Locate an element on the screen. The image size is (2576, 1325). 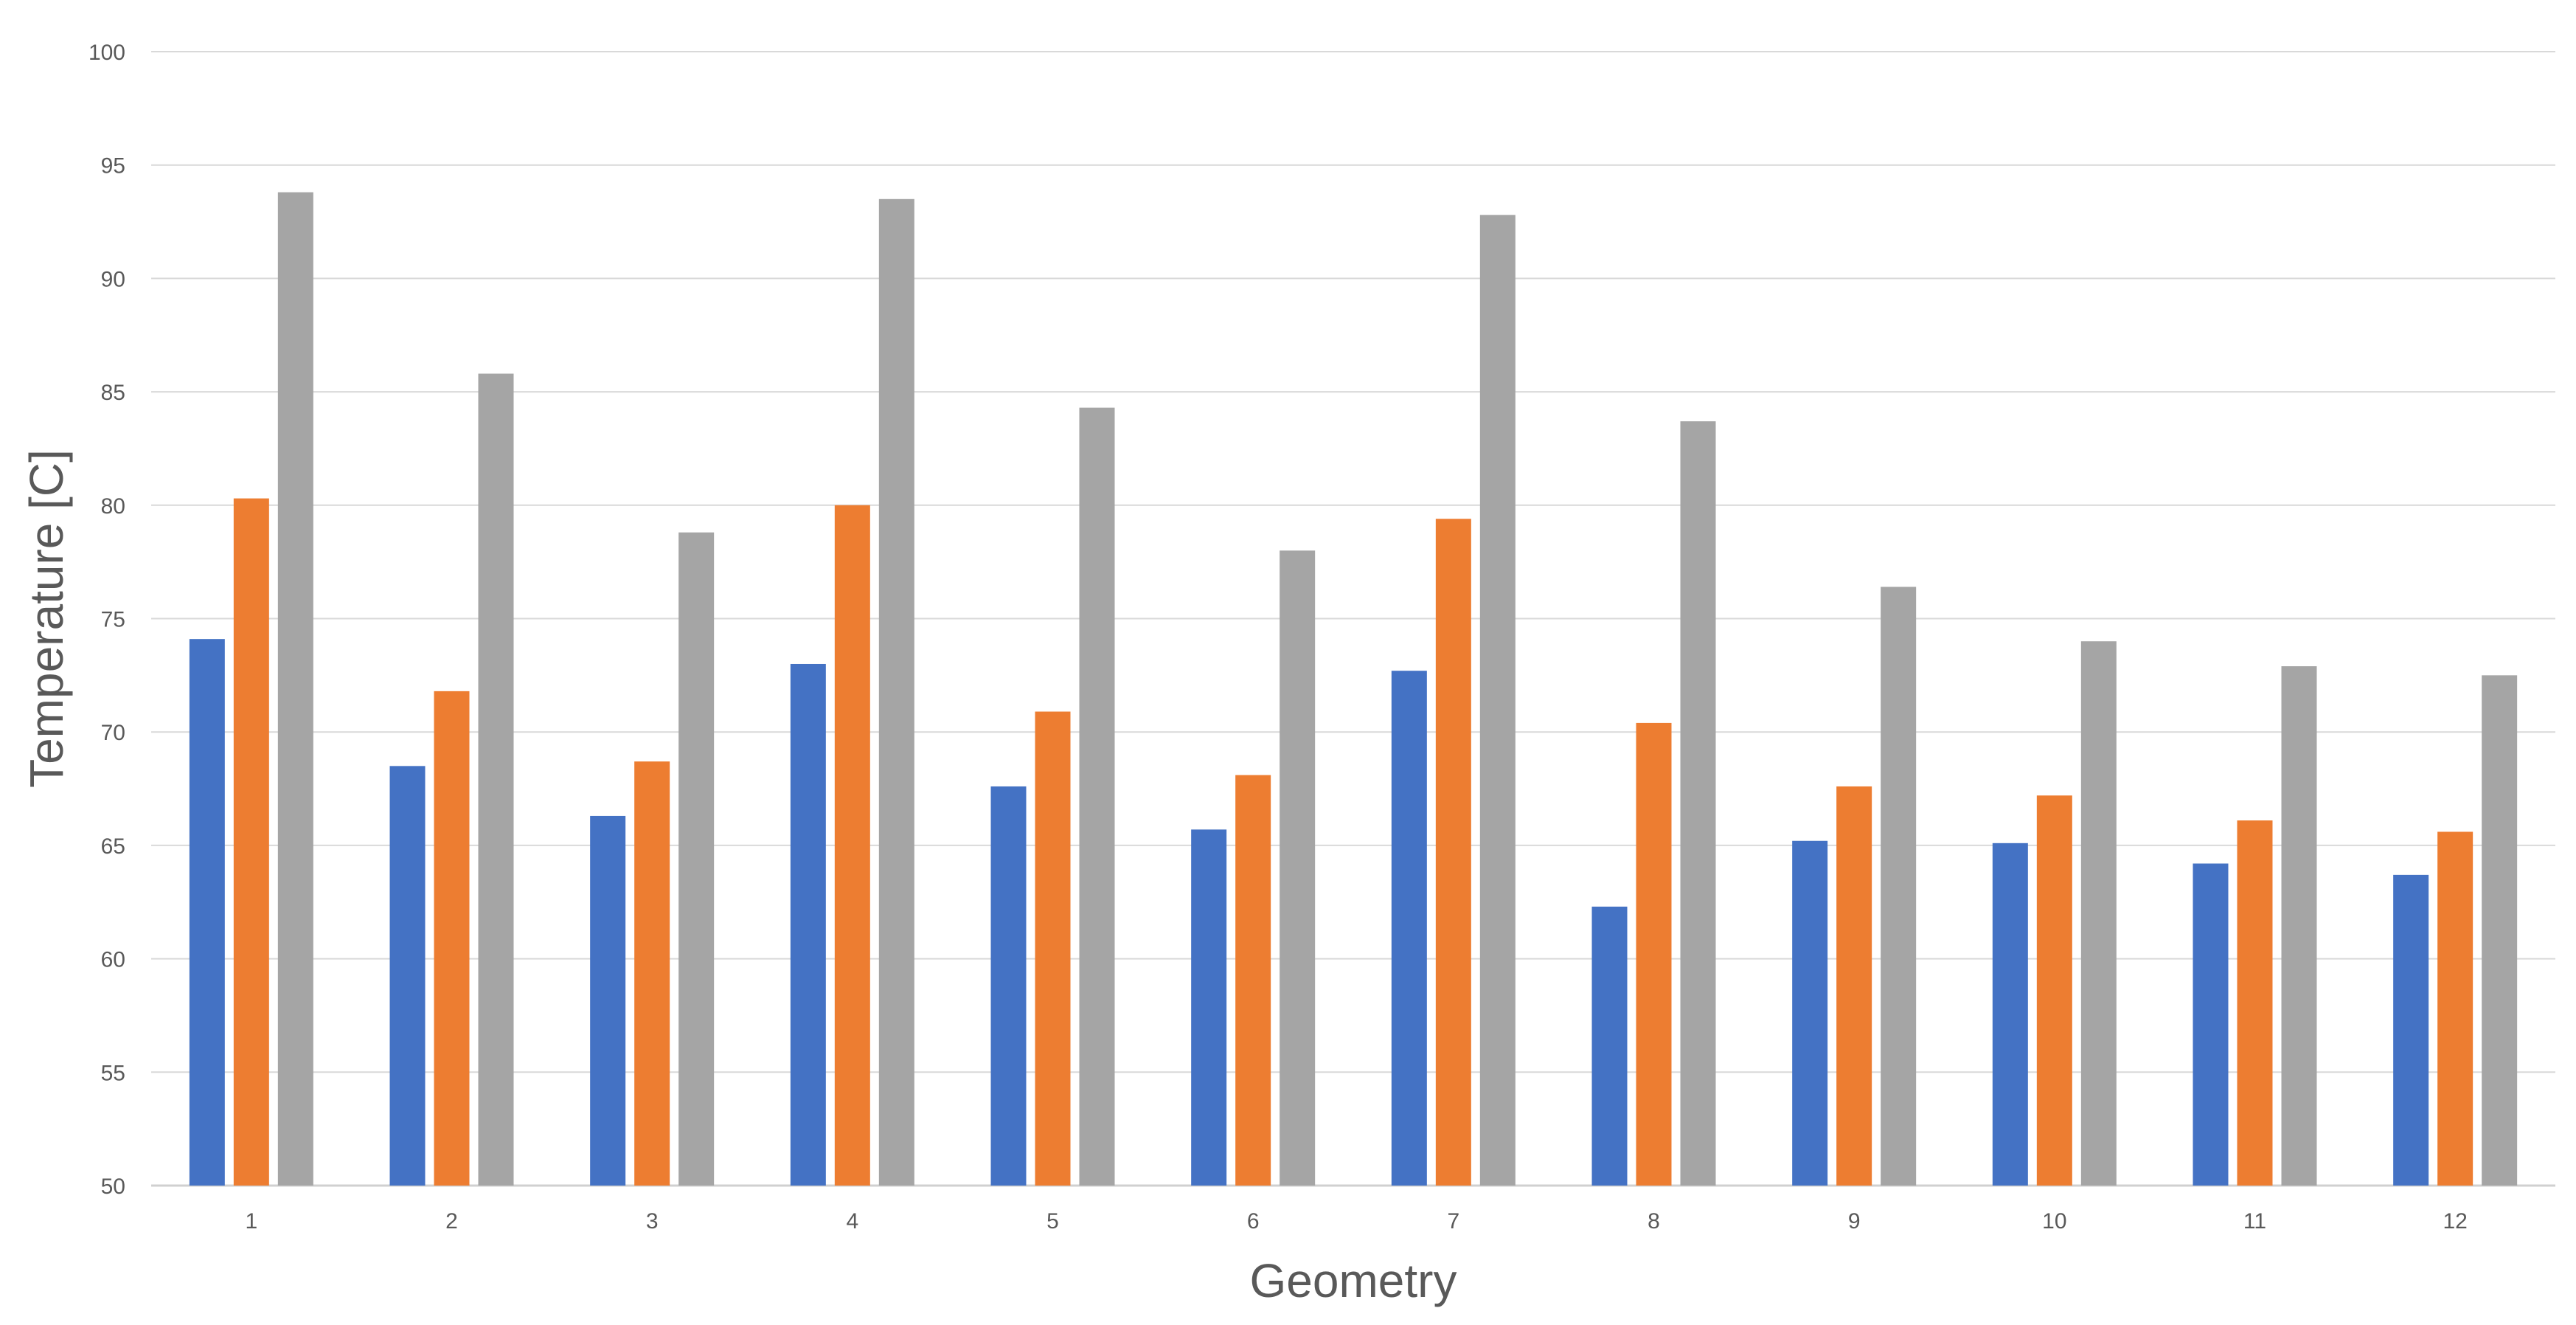
y-tick-label: 60 is located at coordinates (113, 960).